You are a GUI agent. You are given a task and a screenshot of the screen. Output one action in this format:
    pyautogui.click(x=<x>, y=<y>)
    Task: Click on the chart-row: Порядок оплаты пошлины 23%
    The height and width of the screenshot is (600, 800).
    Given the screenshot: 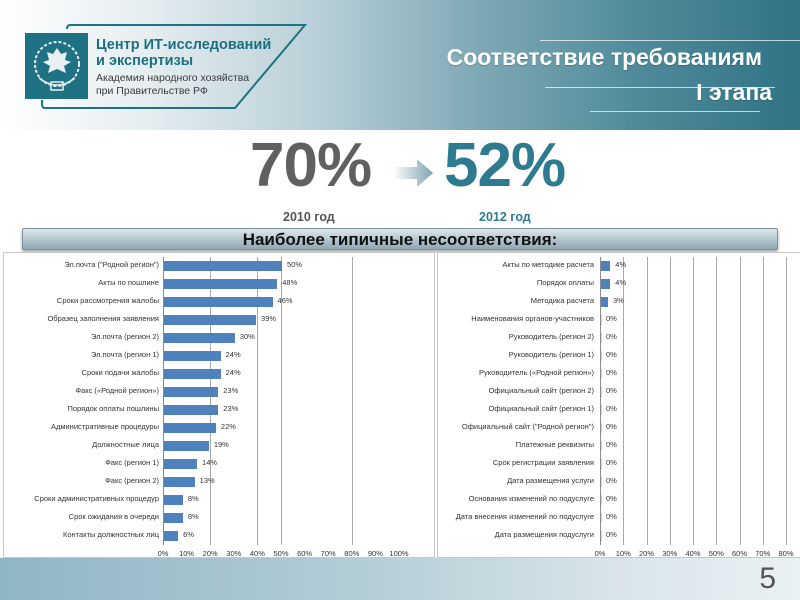 What is the action you would take?
    pyautogui.click(x=233, y=410)
    